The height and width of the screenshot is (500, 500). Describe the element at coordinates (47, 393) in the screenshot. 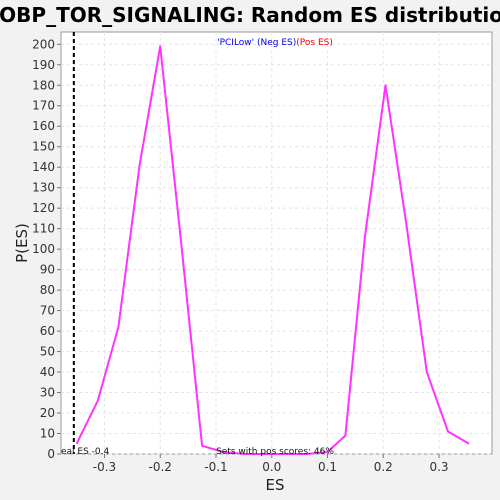

I see `y-tick-label: 30` at that location.